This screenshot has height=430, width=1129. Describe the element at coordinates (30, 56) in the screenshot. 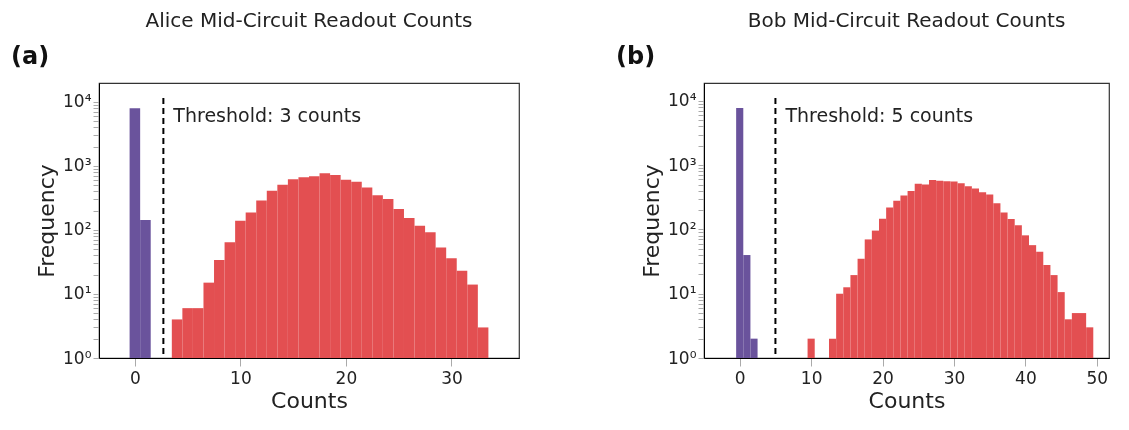

I see `text: (a)` at that location.